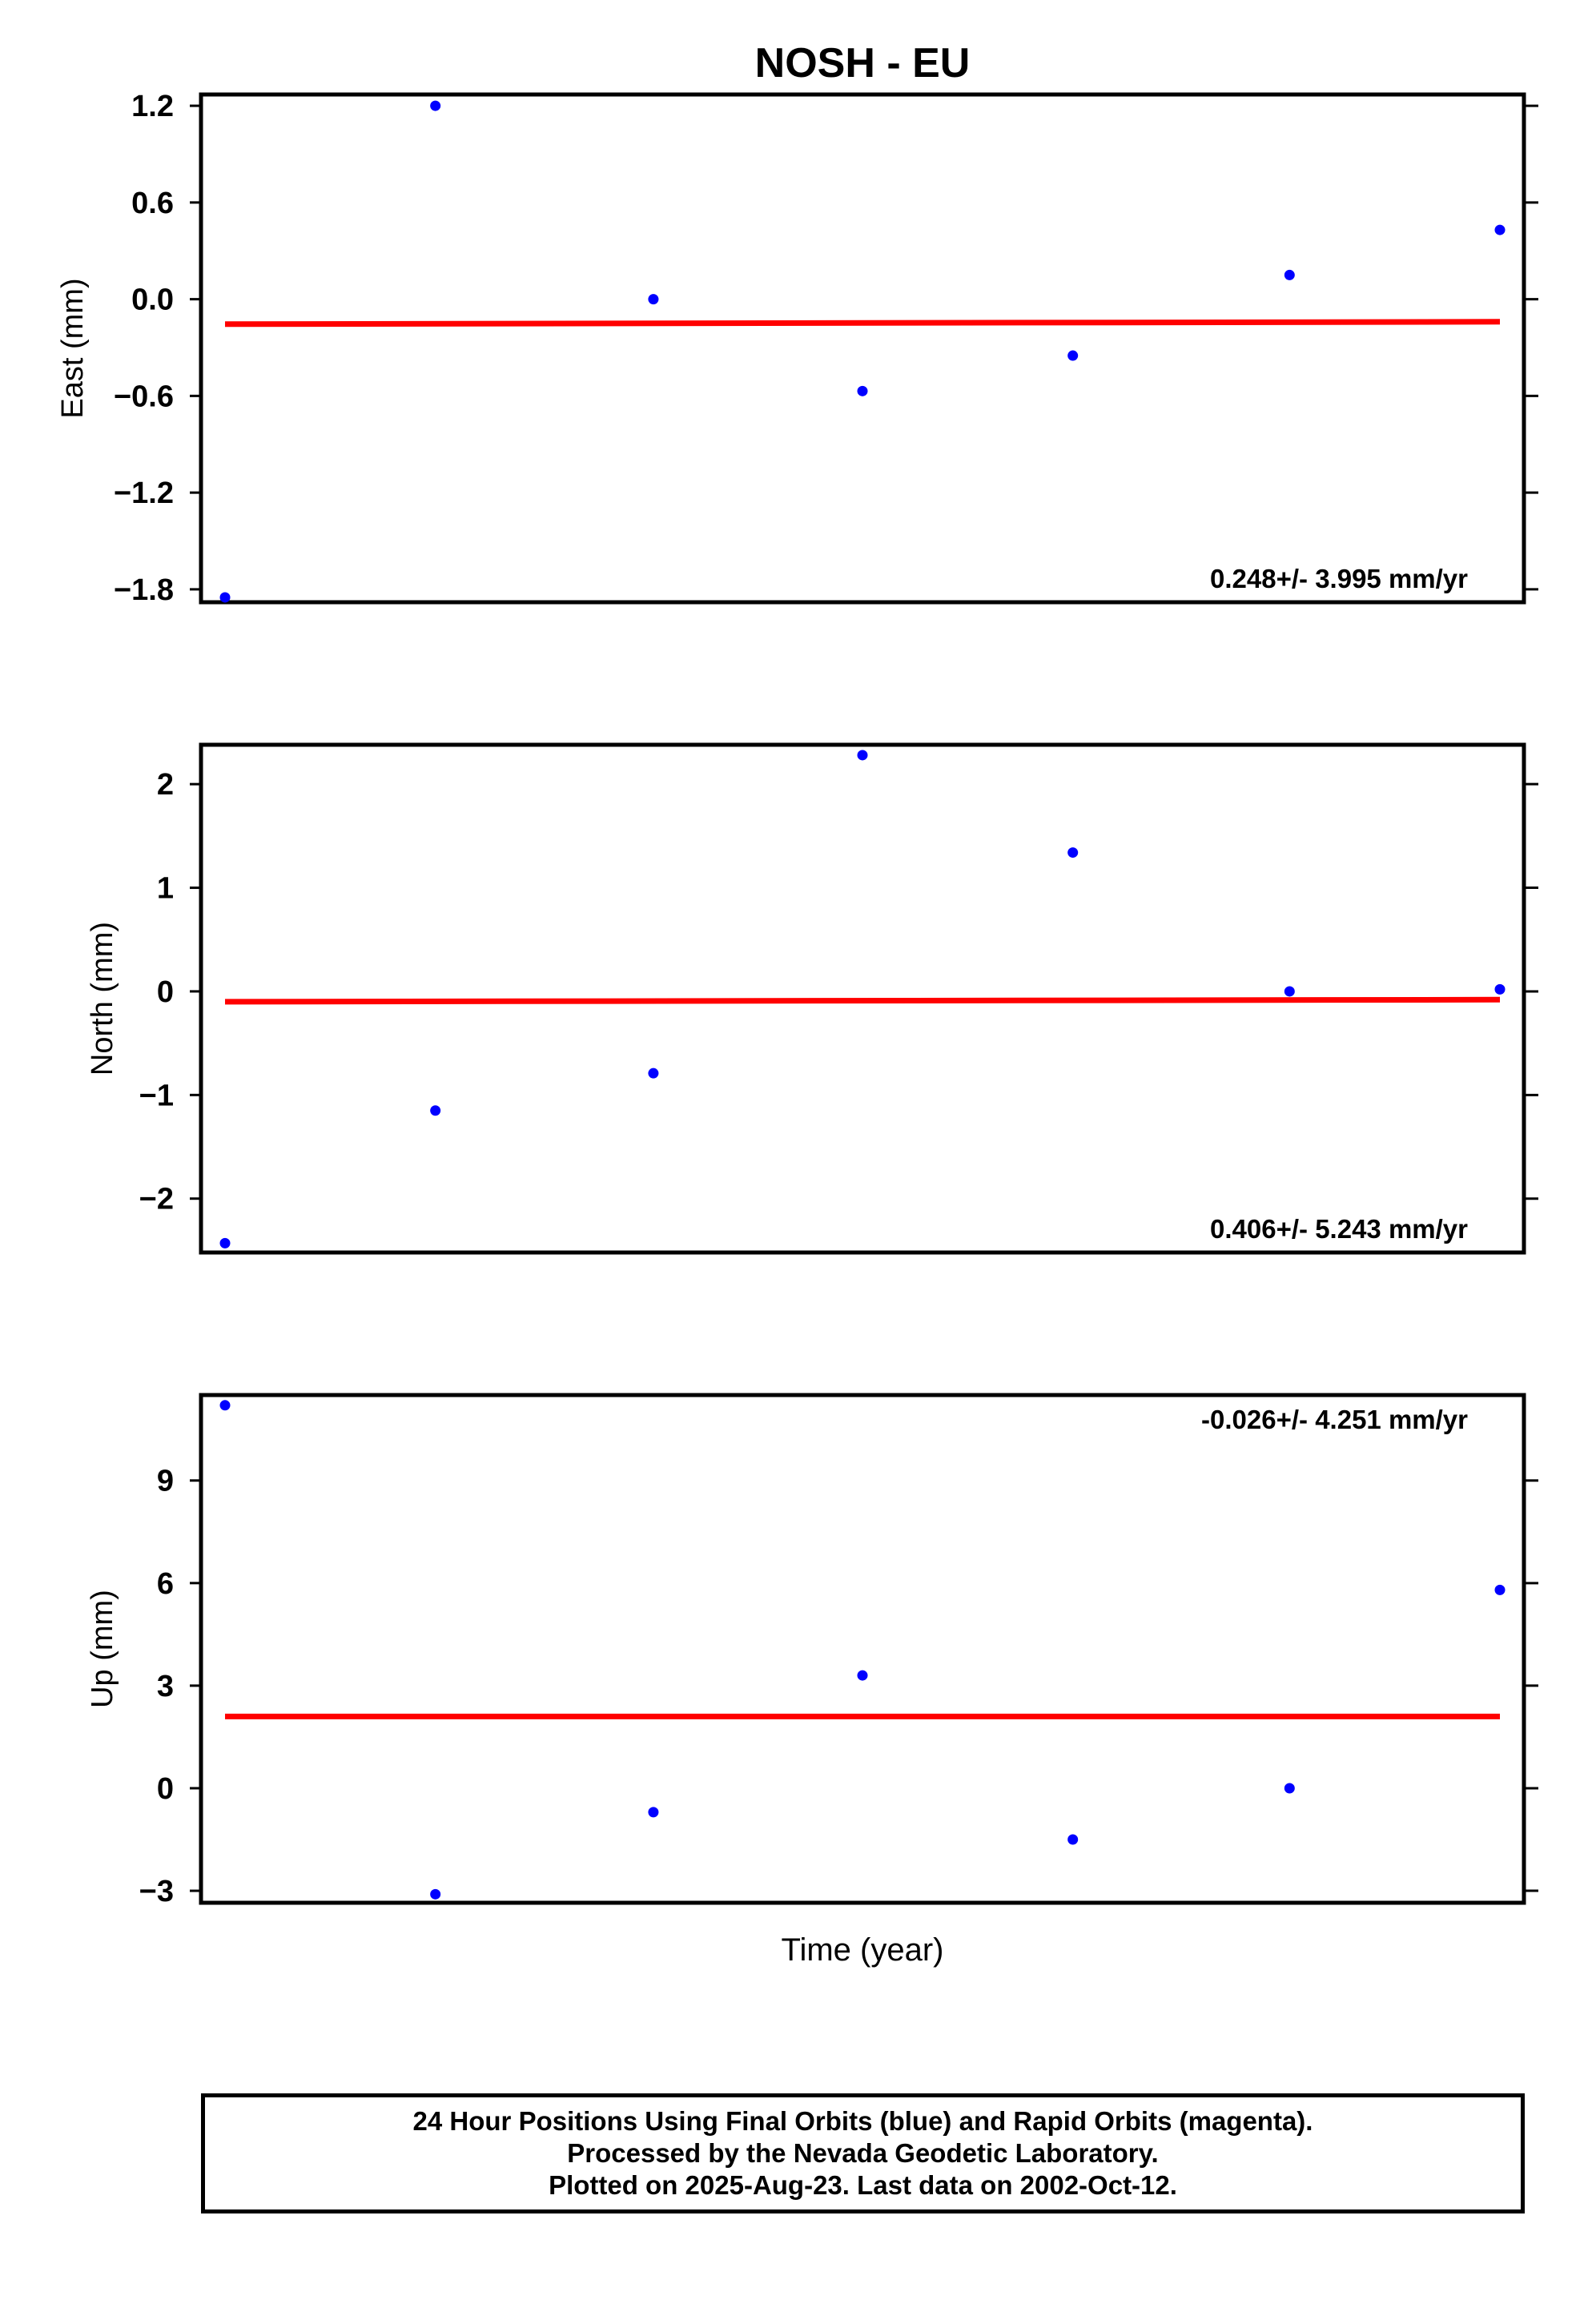  What do you see at coordinates (1334, 1419) in the screenshot?
I see `rate-label: -0.026+/- 4.251 mm/yr` at bounding box center [1334, 1419].